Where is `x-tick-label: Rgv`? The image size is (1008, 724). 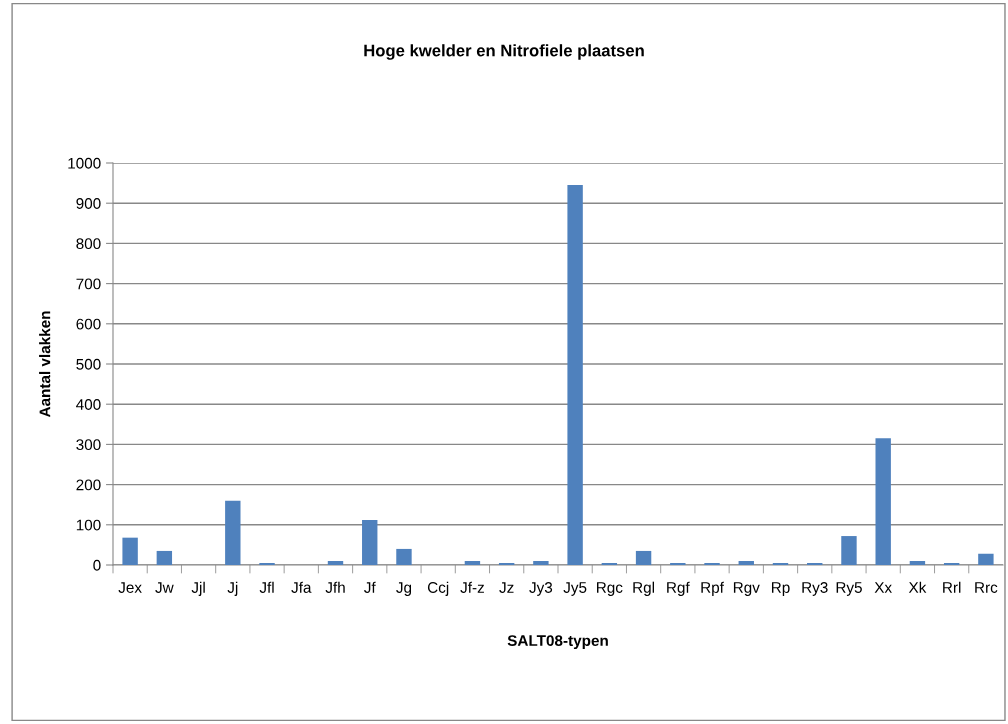 x-tick-label: Rgv is located at coordinates (746, 589).